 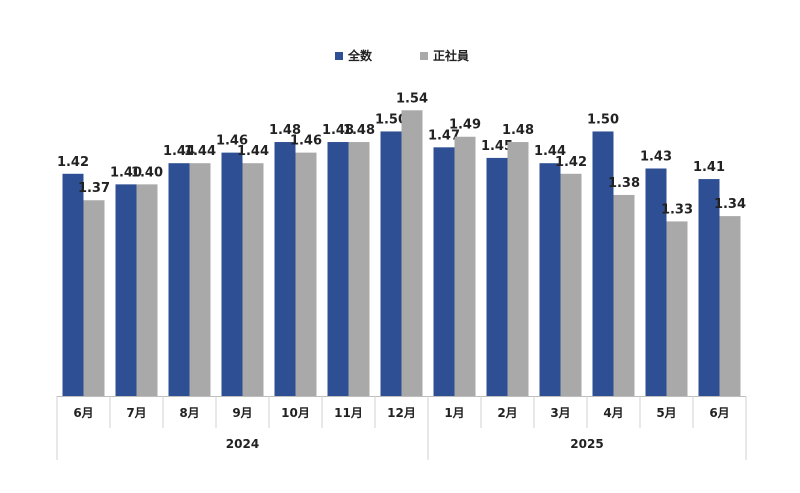 I want to click on data-label-zensu-9: 1.45, so click(x=497, y=146).